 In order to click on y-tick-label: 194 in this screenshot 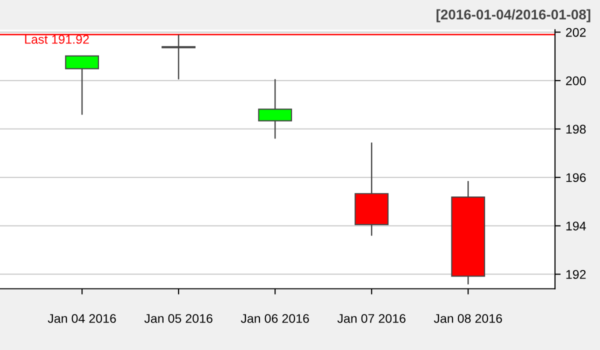, I will do `click(576, 226)`.